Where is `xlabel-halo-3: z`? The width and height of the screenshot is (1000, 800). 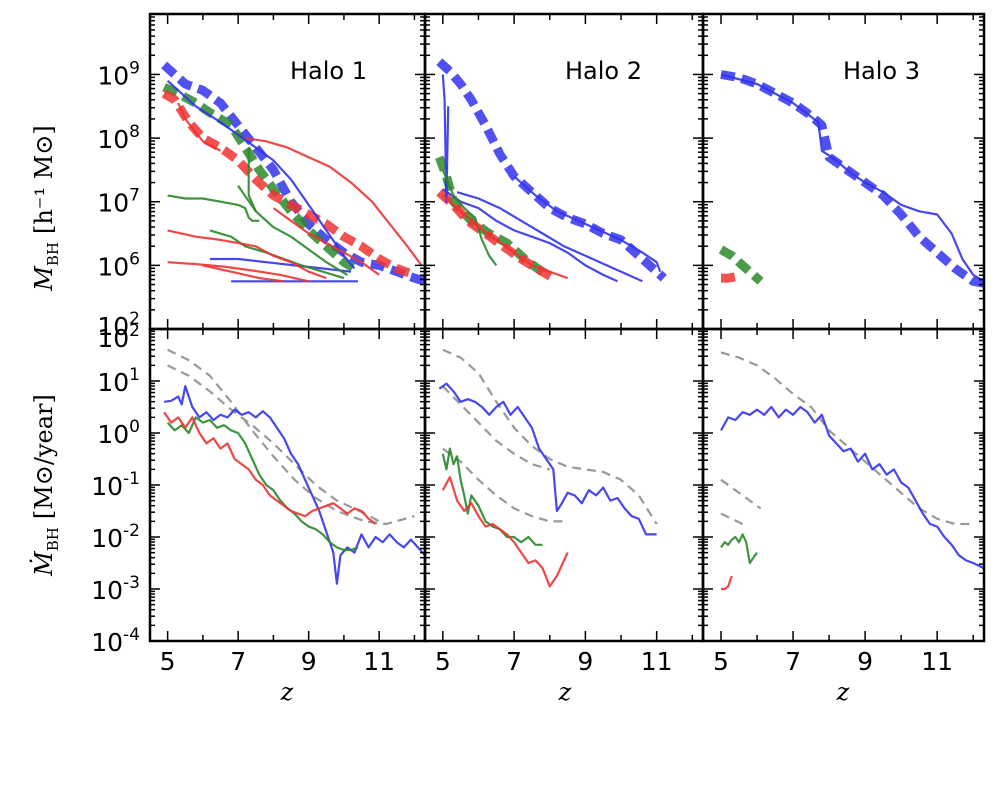 xlabel-halo-3: z is located at coordinates (843, 692).